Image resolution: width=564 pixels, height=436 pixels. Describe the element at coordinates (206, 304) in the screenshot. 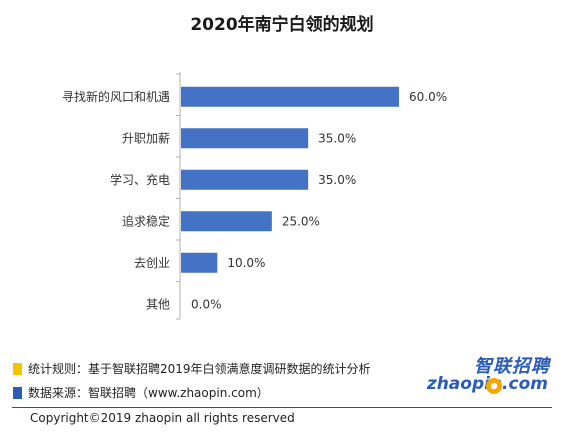

I see `data-label: 0.0%` at that location.